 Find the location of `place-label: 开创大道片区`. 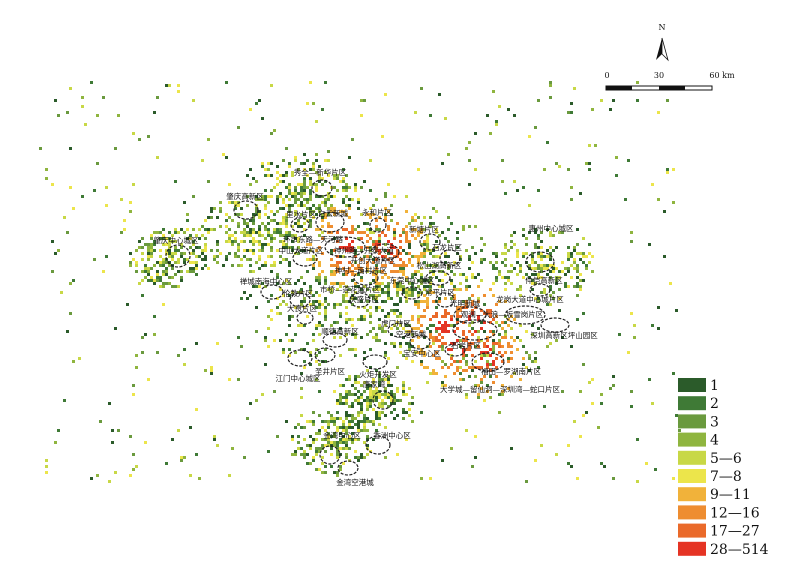

place-label: 开创大道片区 is located at coordinates (373, 260).